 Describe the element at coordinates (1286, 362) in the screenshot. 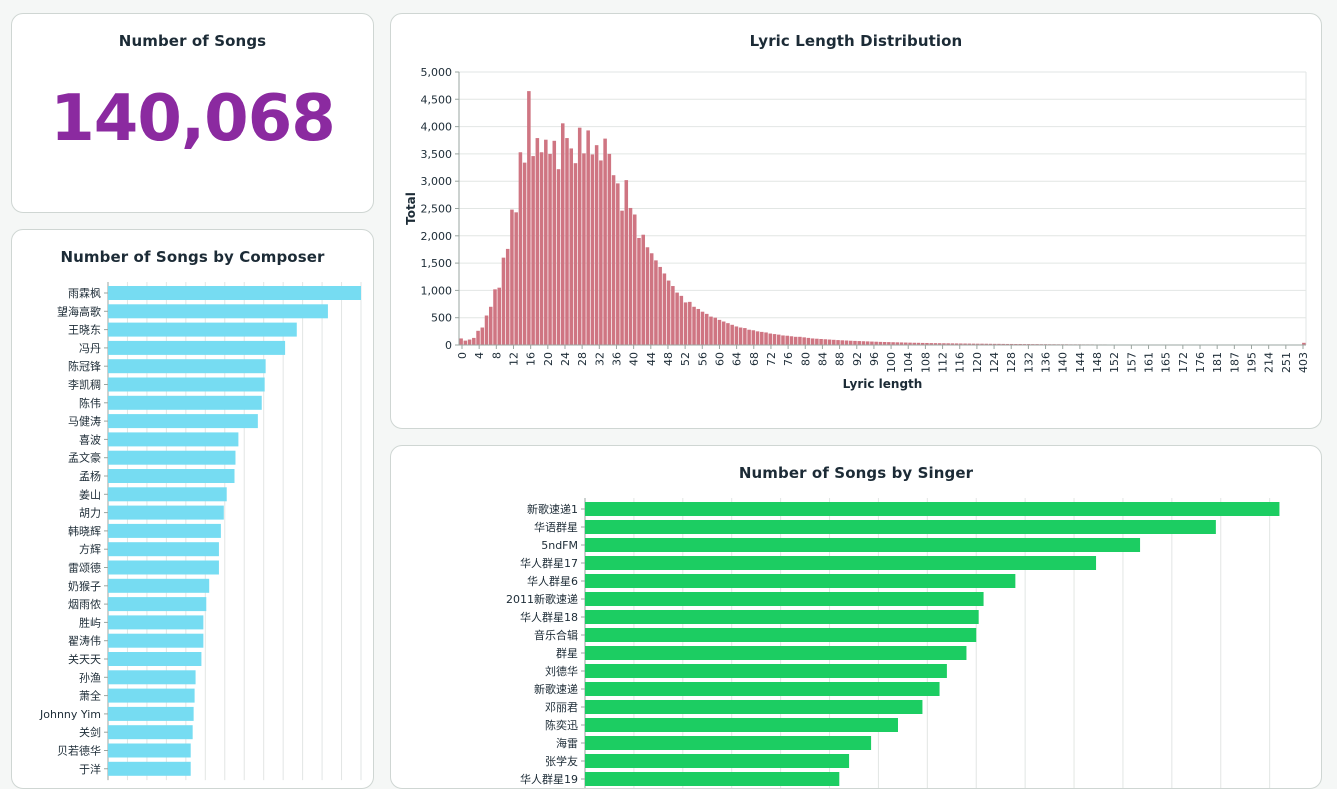

I see `x-tick-label: 251` at that location.